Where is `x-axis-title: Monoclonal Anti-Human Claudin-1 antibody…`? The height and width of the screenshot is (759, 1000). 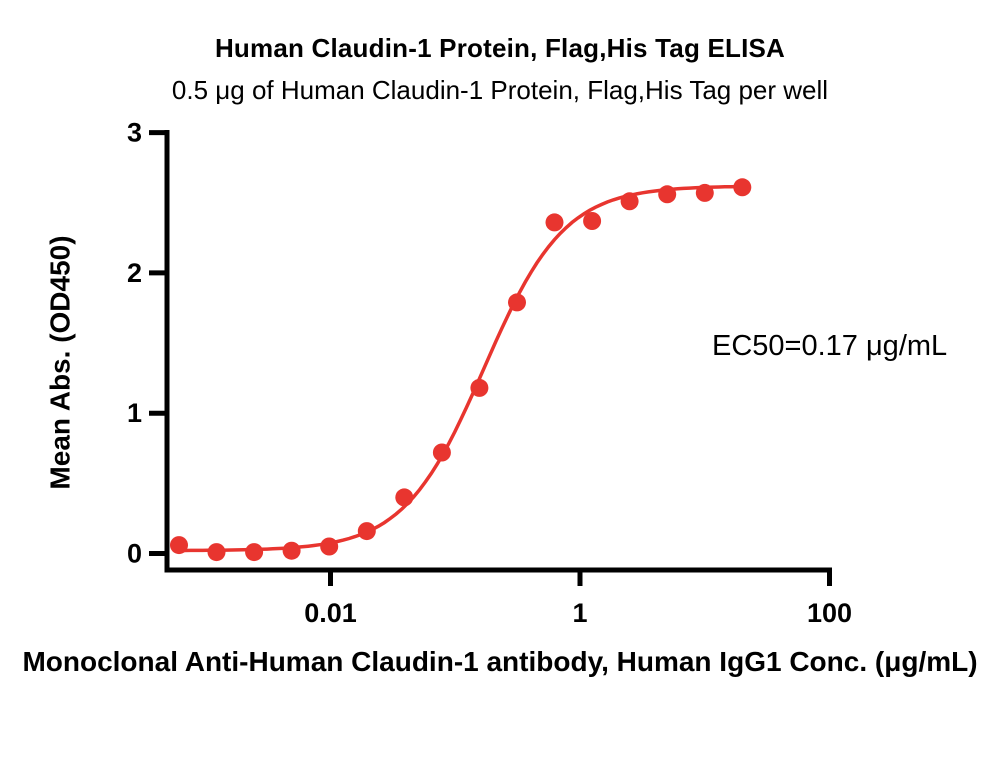
x-axis-title: Monoclonal Anti-Human Claudin-1 antibody… is located at coordinates (500, 661).